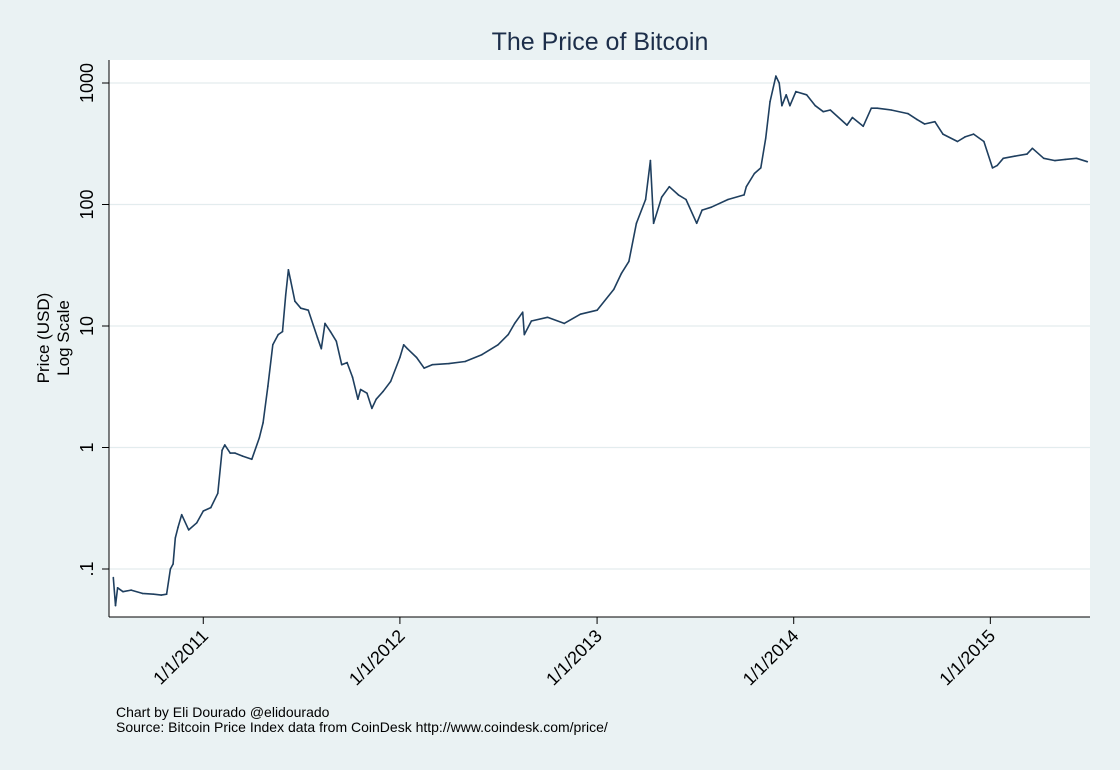 The image size is (1120, 770). Describe the element at coordinates (87, 83) in the screenshot. I see `y-tick-label-4: 1000` at that location.